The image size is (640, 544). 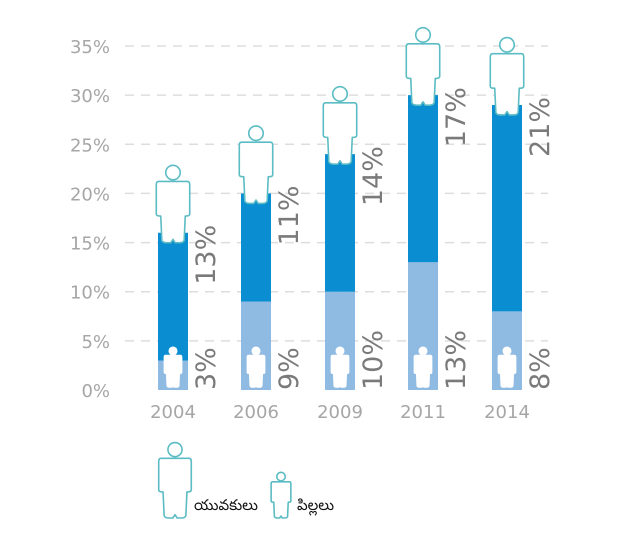 What do you see at coordinates (289, 215) in the screenshot?
I see `segment-value-label: 11%` at bounding box center [289, 215].